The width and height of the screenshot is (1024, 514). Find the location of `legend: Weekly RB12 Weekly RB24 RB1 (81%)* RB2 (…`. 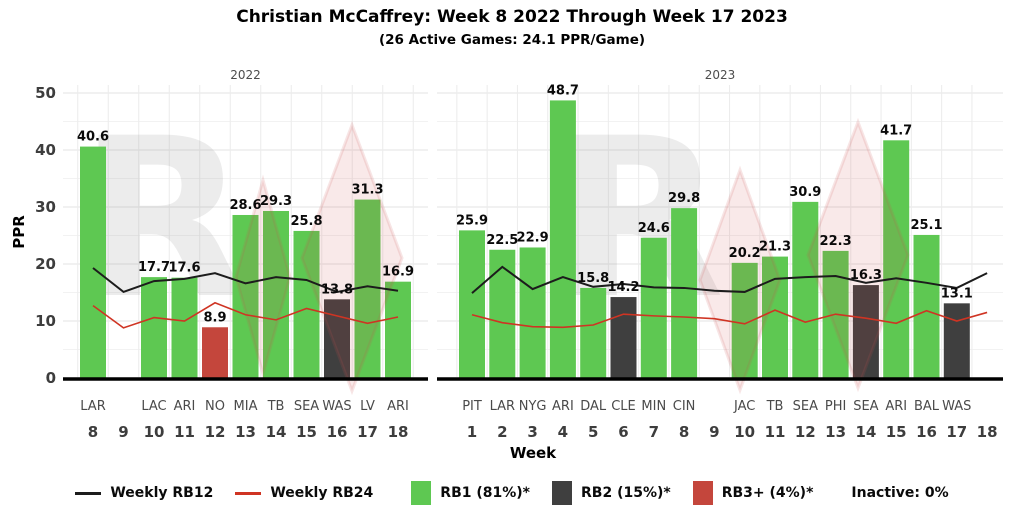

legend: Weekly RB12 Weekly RB24 RB1 (81%)* RB2 (… is located at coordinates (512, 493).